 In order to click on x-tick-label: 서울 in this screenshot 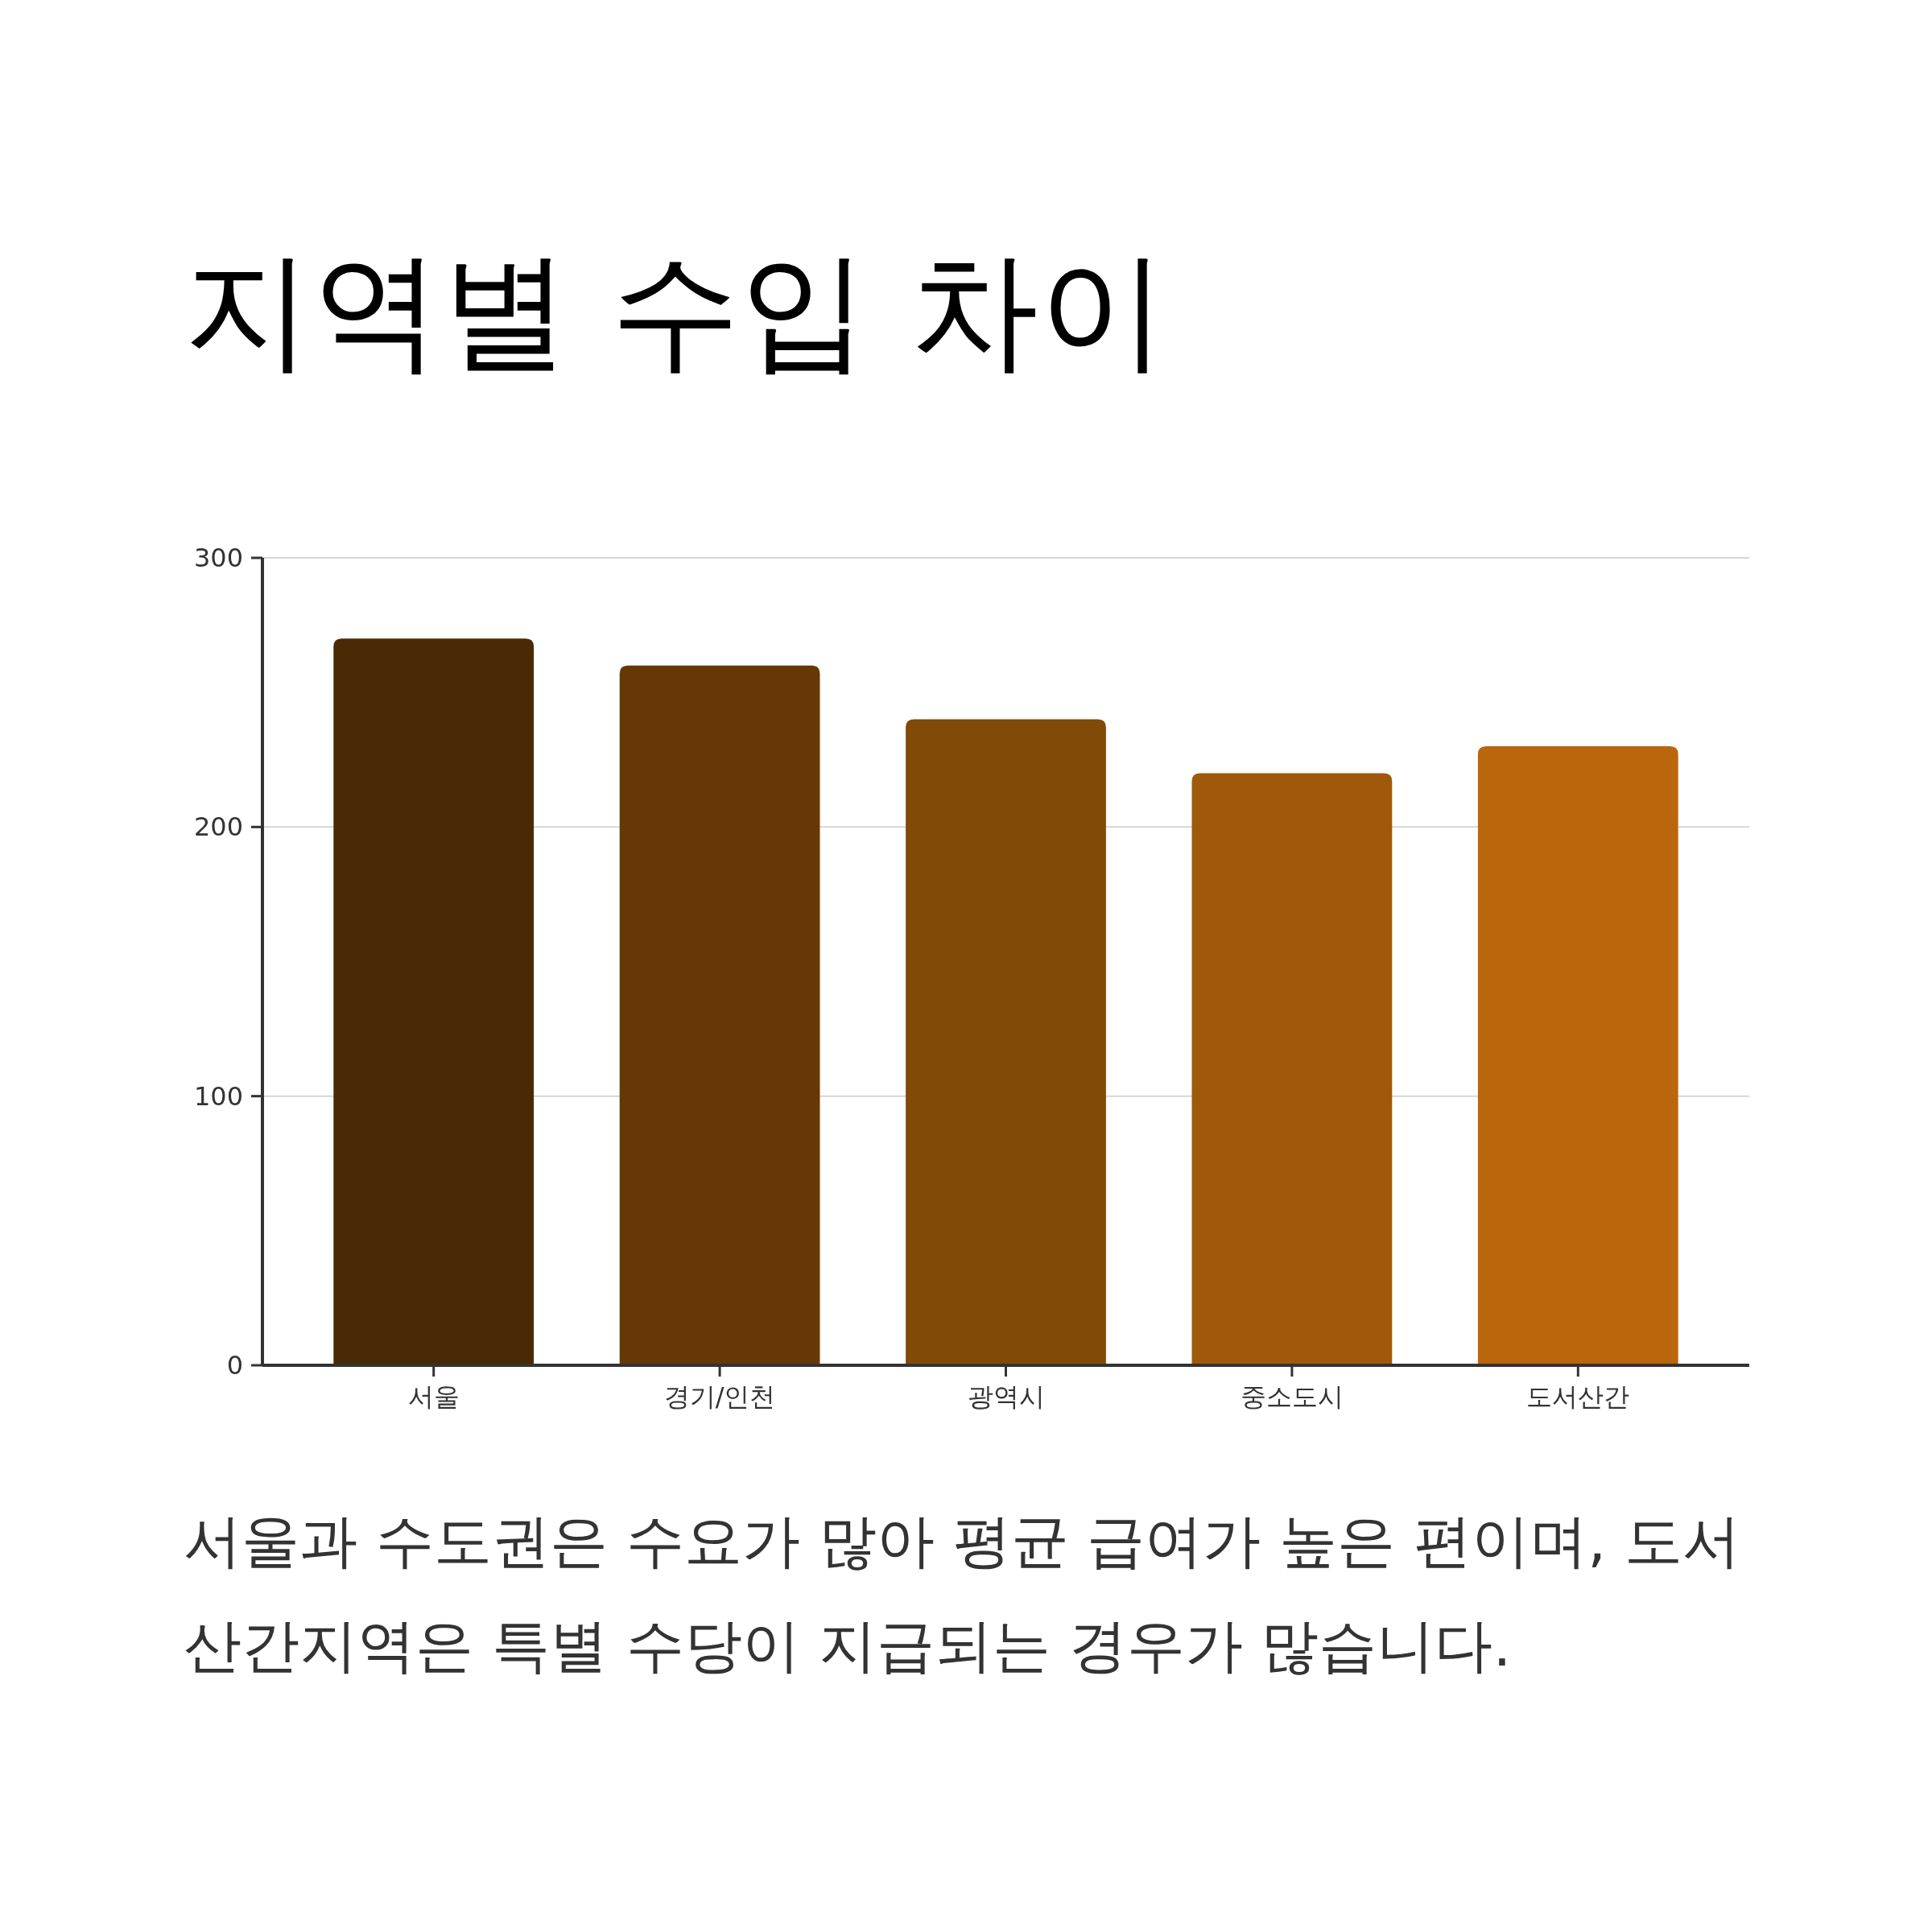, I will do `click(433, 1396)`.